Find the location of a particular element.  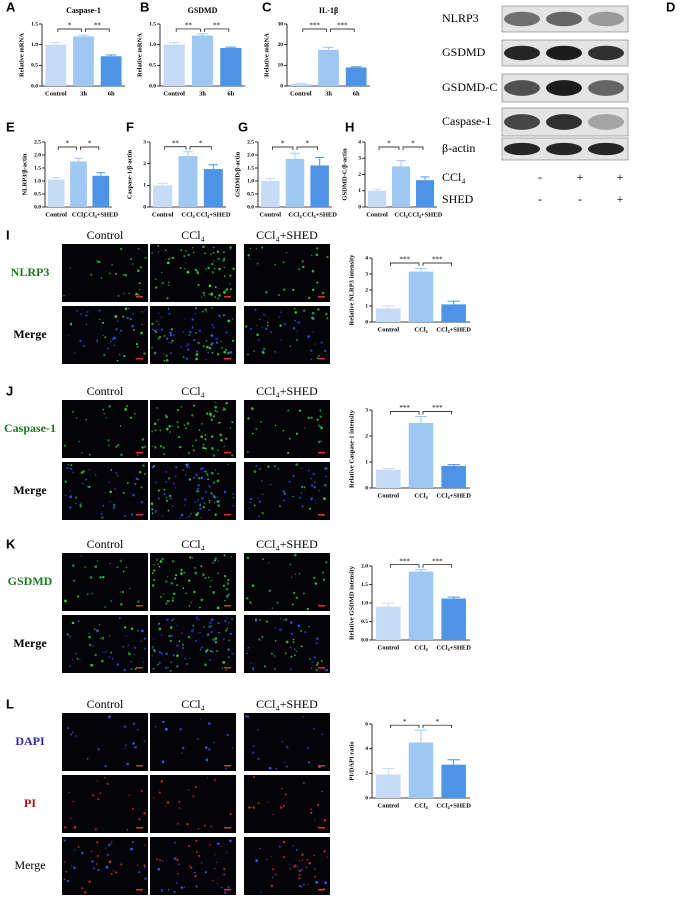

blot-band is located at coordinates (564, 88).